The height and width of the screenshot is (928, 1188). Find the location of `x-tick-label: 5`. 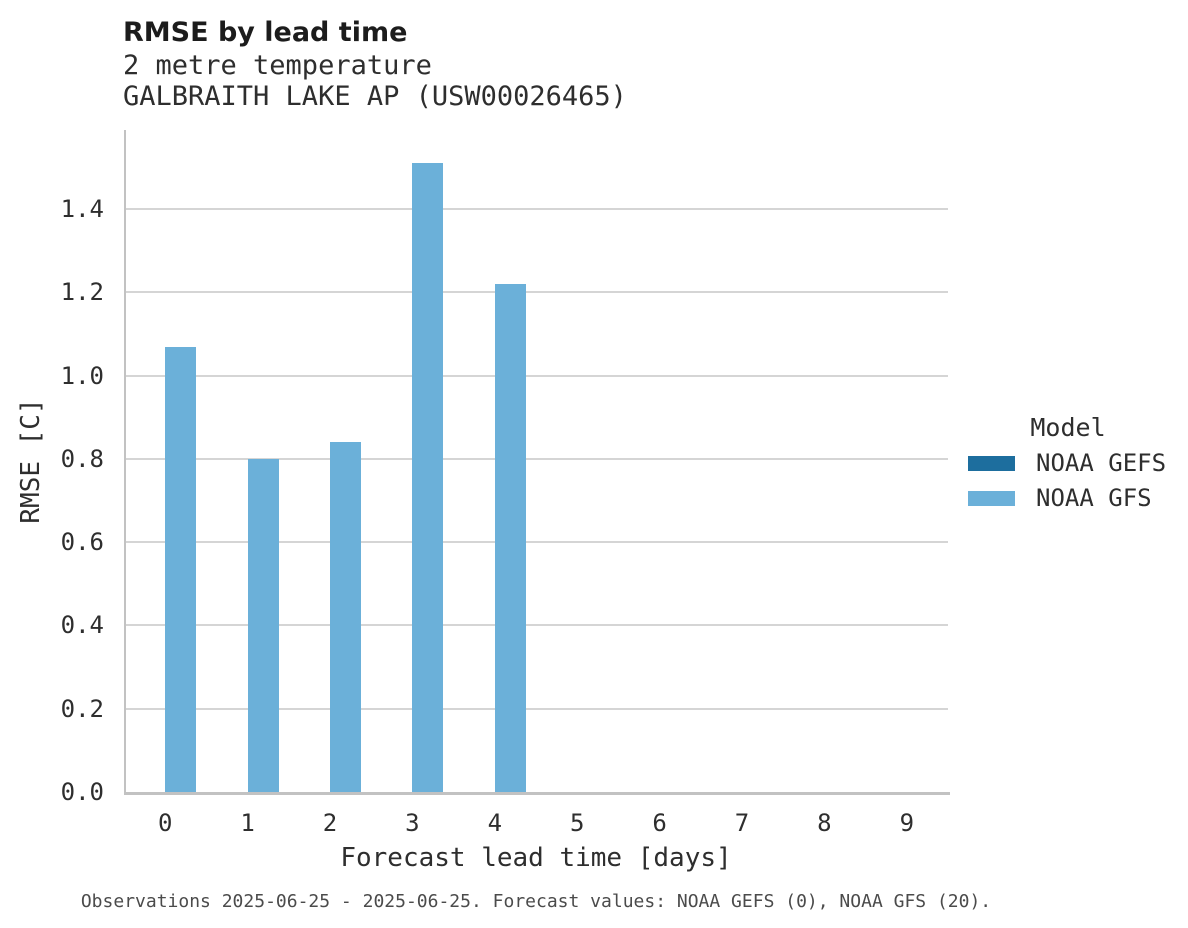

x-tick-label: 5 is located at coordinates (577, 823).